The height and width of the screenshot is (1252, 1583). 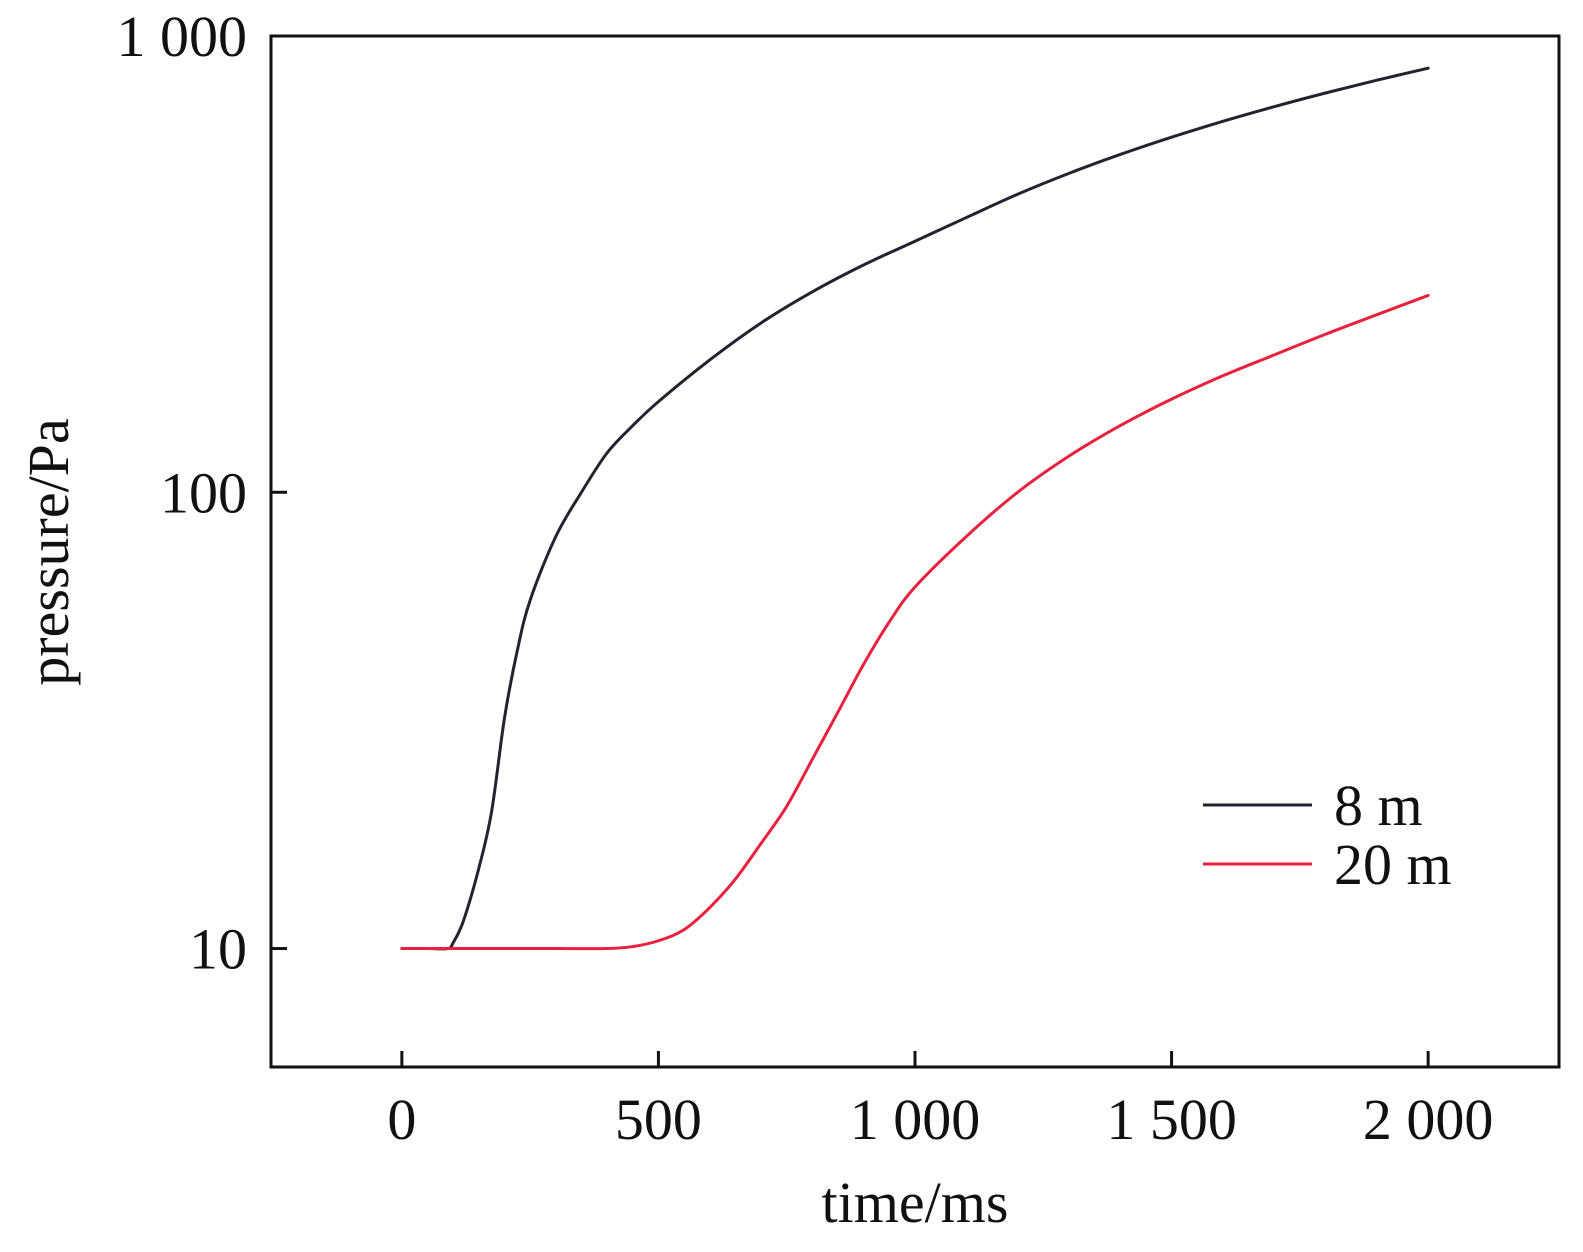 I want to click on legend-label: 20 m, so click(x=1393, y=864).